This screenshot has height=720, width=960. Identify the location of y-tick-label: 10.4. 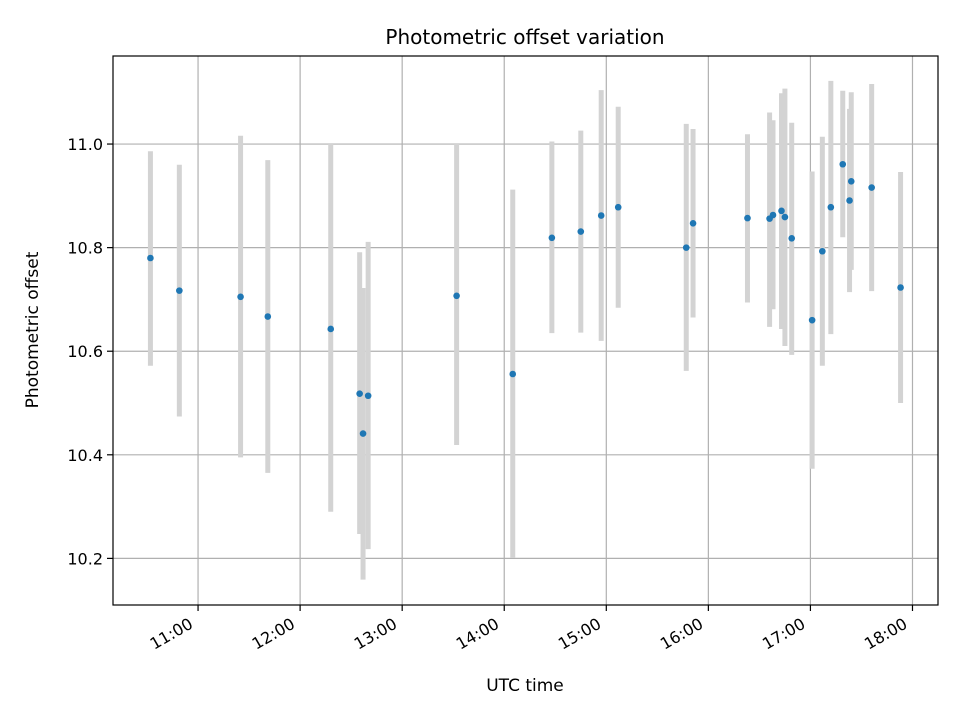
(85, 455).